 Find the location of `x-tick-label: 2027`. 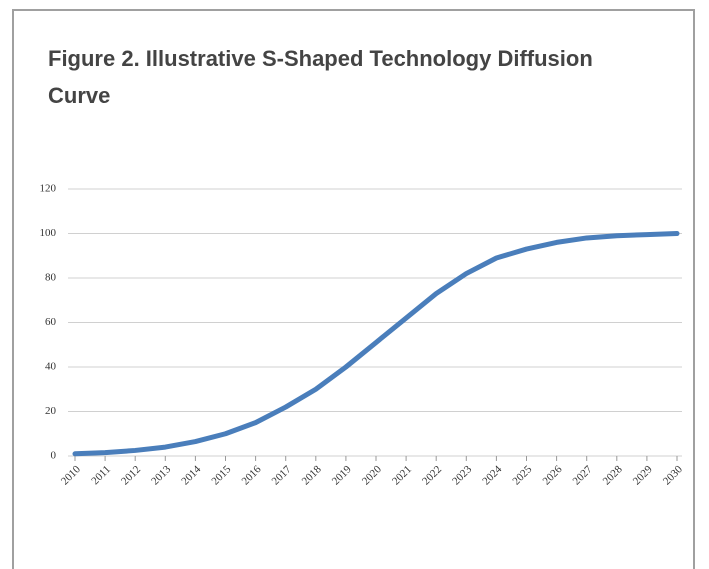

x-tick-label: 2027 is located at coordinates (583, 475).